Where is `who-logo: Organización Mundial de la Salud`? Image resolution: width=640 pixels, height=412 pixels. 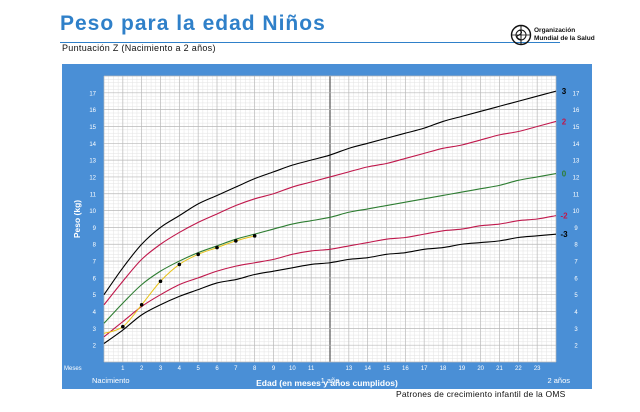 who-logo: Organización Mundial de la Salud is located at coordinates (560, 37).